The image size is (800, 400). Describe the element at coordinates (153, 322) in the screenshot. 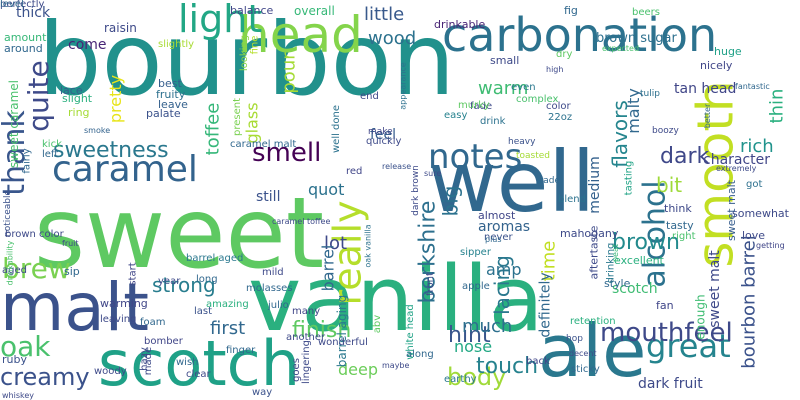

I see `word-foam: foam` at that location.